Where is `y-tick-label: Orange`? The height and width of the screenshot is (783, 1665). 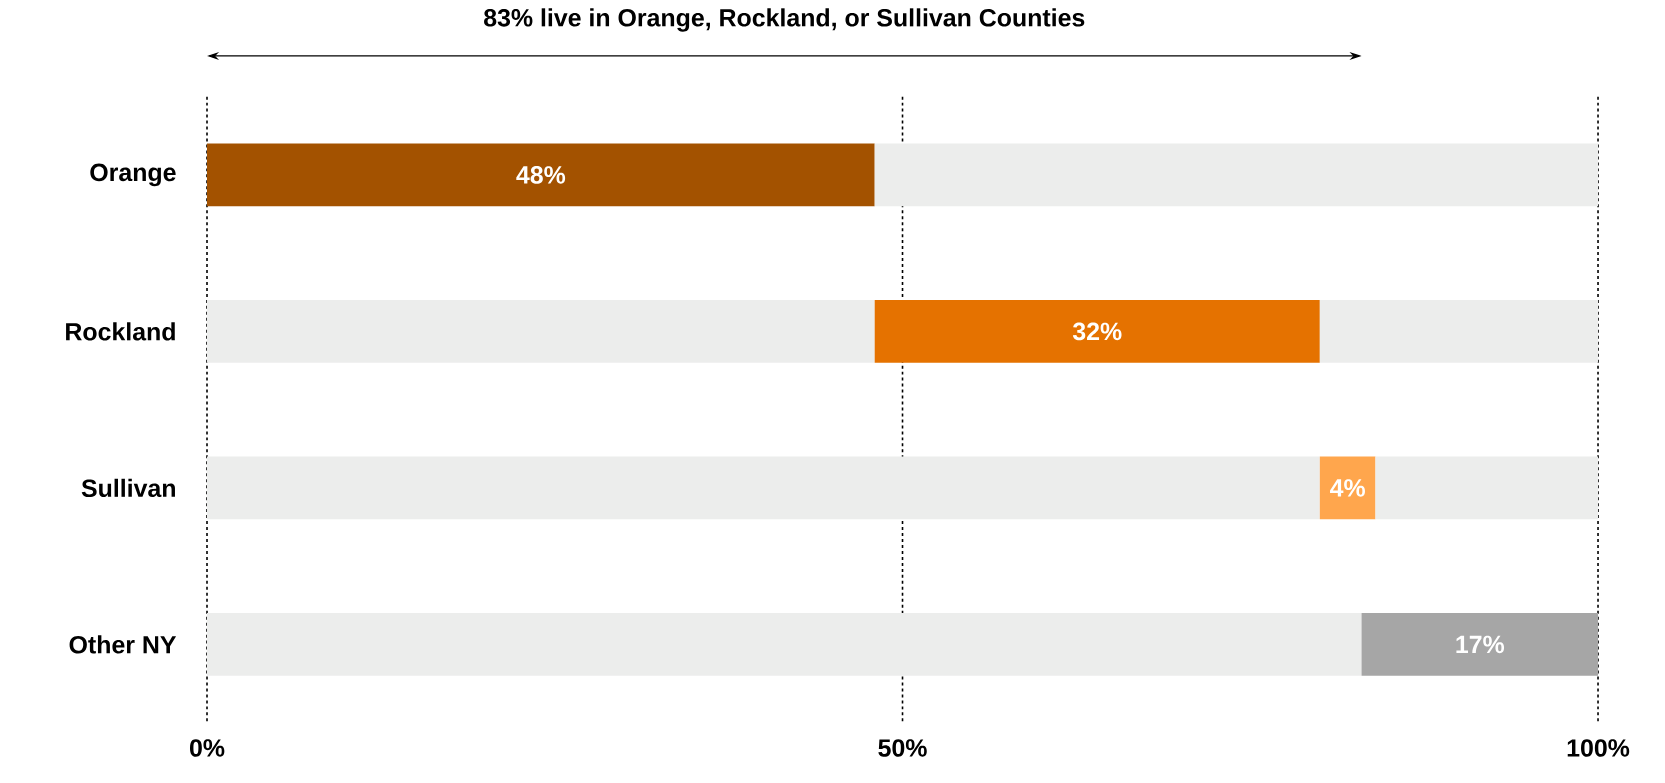 y-tick-label: Orange is located at coordinates (133, 175).